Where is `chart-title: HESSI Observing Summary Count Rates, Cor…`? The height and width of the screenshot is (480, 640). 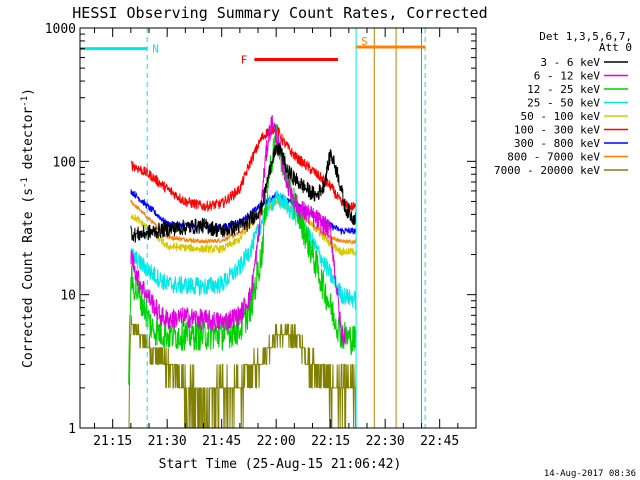
chart-title: HESSI Observing Summary Count Rates, Cor… is located at coordinates (279, 13).